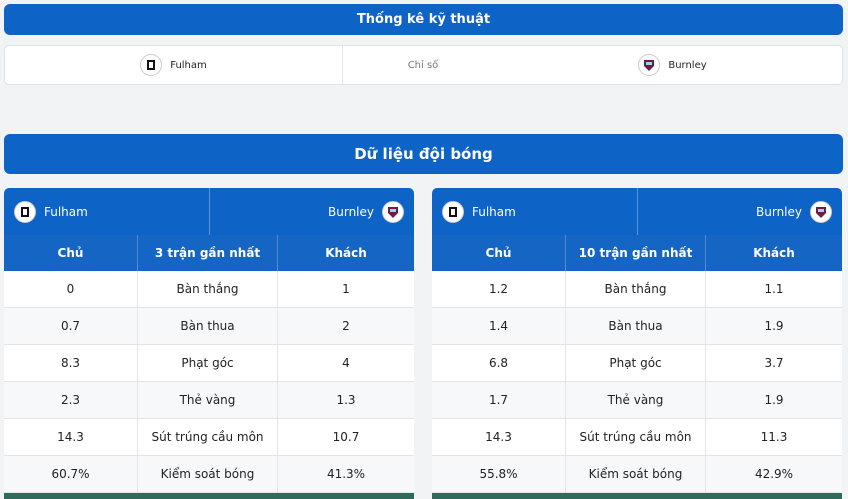 Image resolution: width=848 pixels, height=499 pixels. I want to click on stat-row: 8.3 Phạt góc 4, so click(209, 363).